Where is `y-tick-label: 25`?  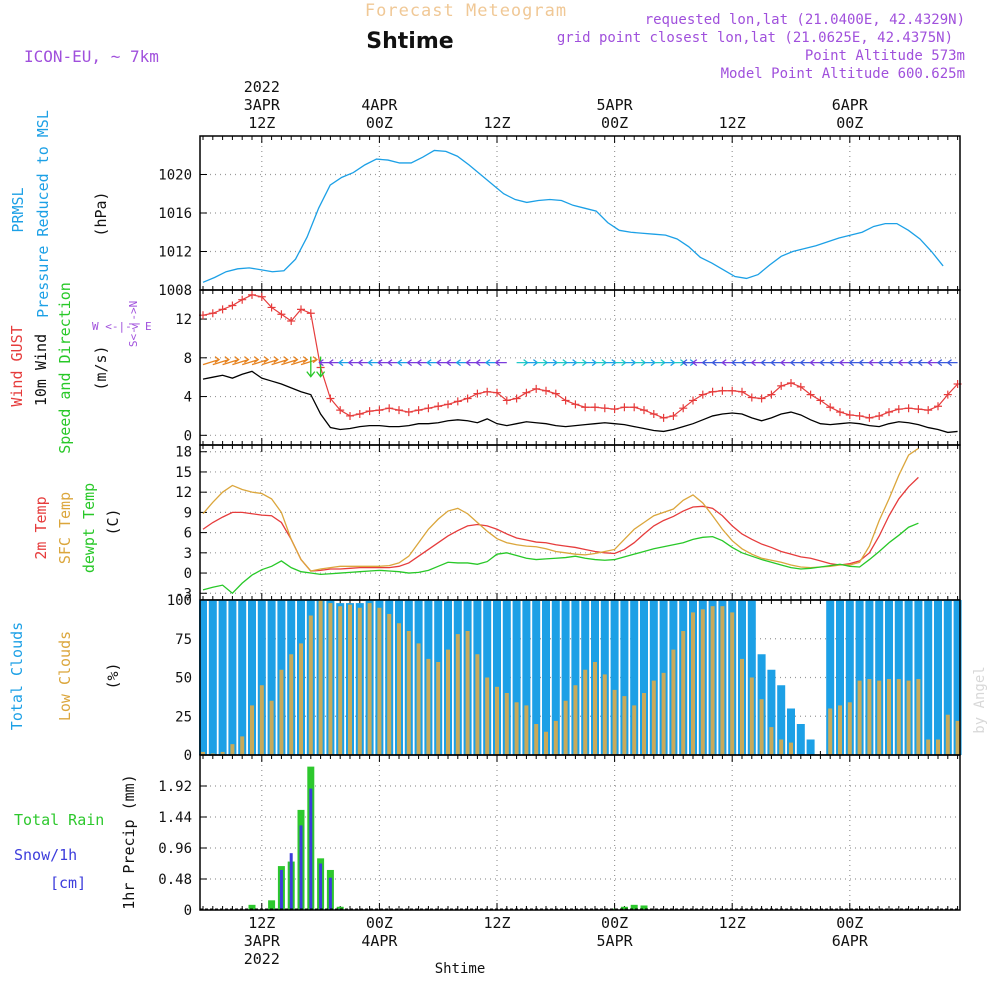
y-tick-label: 25 is located at coordinates (183, 717).